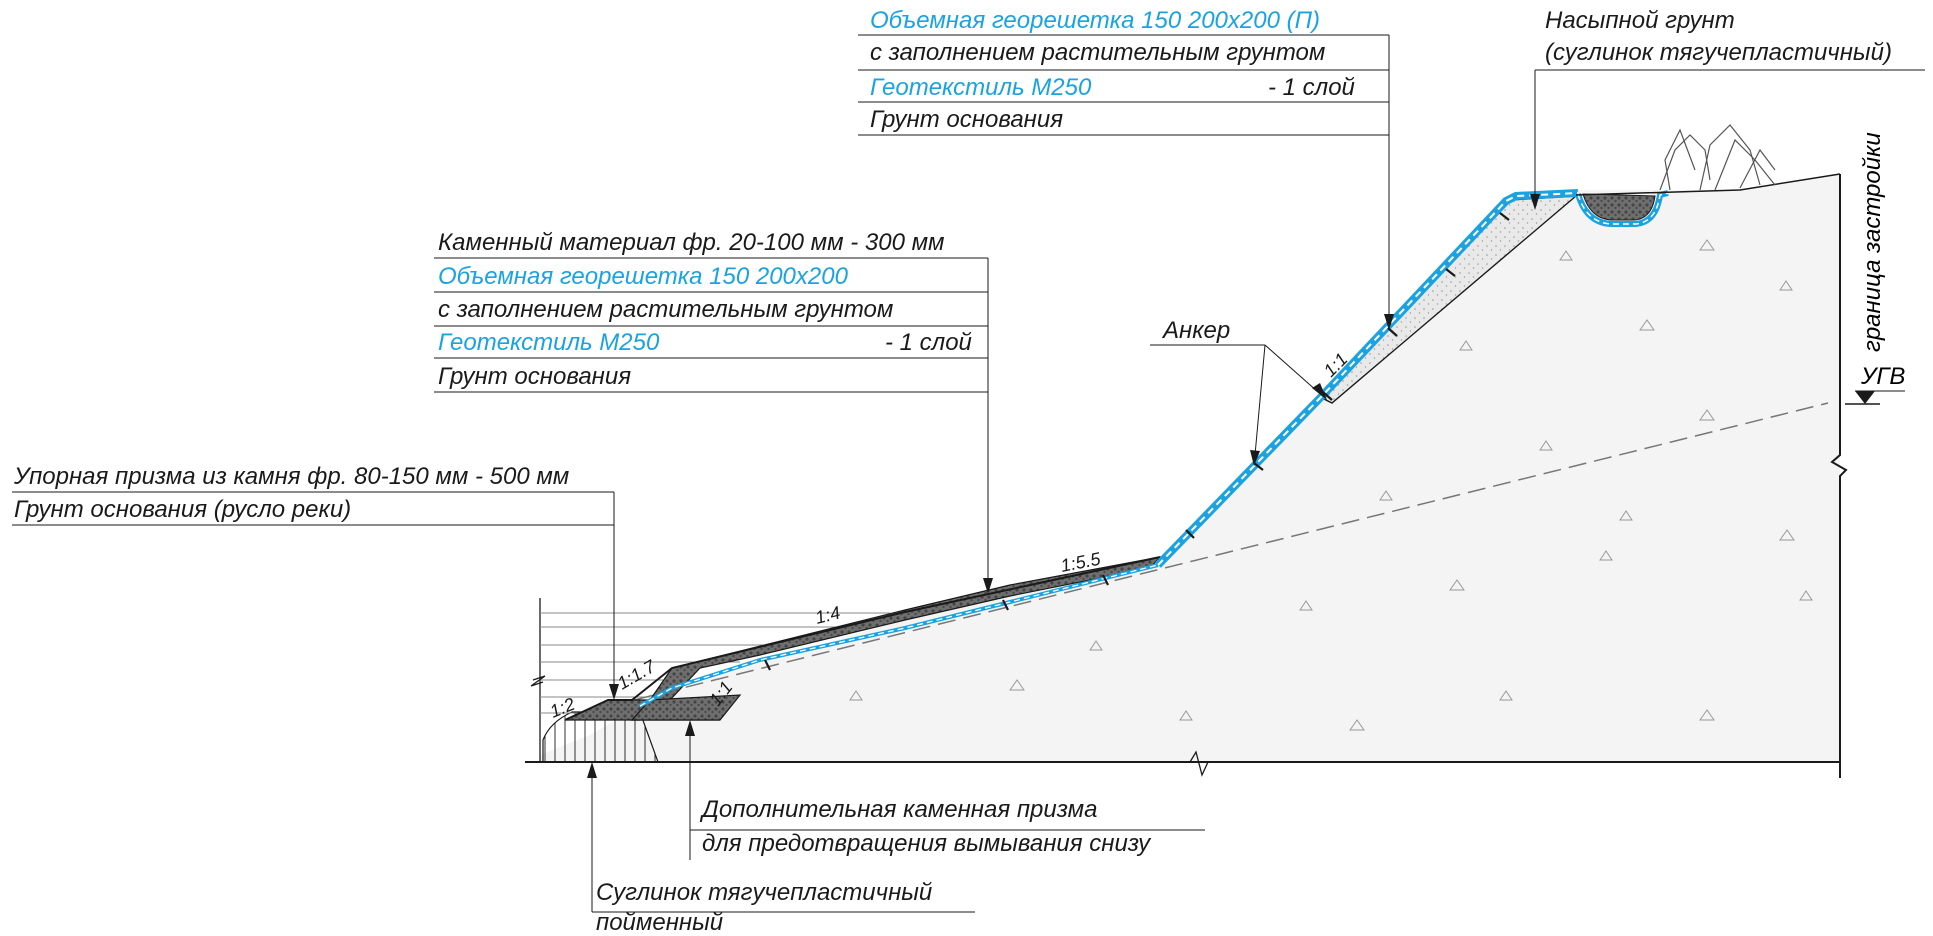 This screenshot has width=1933, height=936. I want to click on mid-line-1: Каменный материал фр. 20-100 мм - 300 мм, so click(691, 242).